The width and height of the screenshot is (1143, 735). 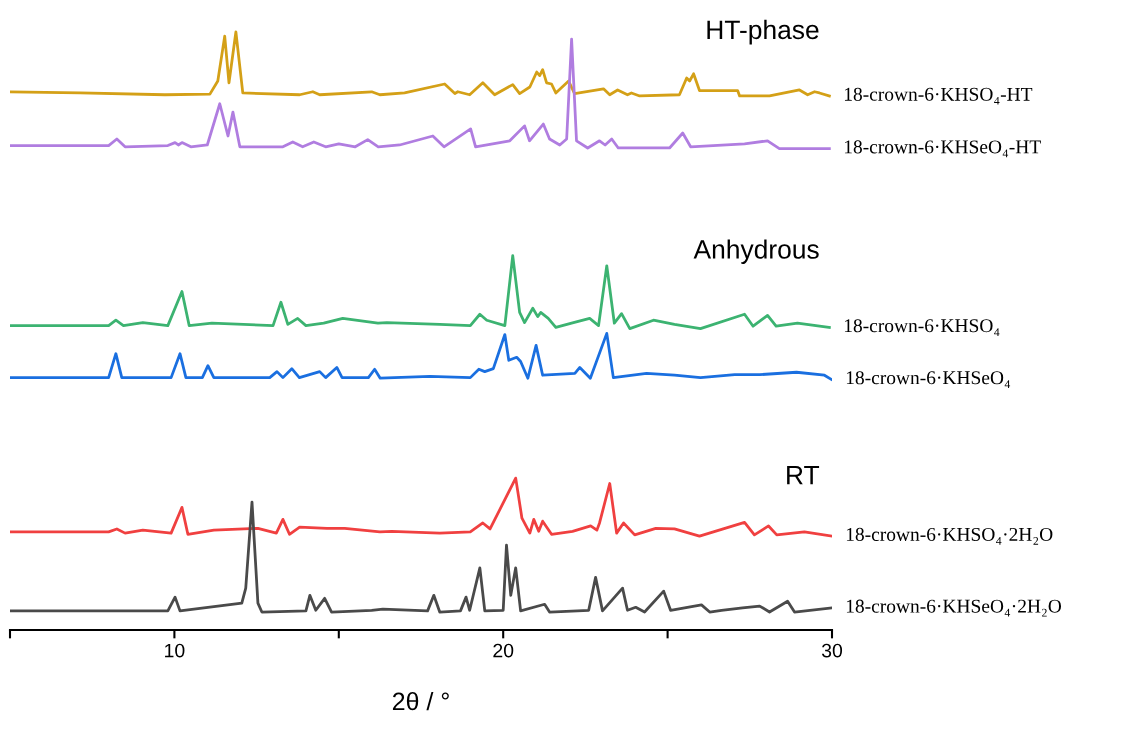 I want to click on series-label: 18-crown-6·KHSO₄, so click(x=922, y=328).